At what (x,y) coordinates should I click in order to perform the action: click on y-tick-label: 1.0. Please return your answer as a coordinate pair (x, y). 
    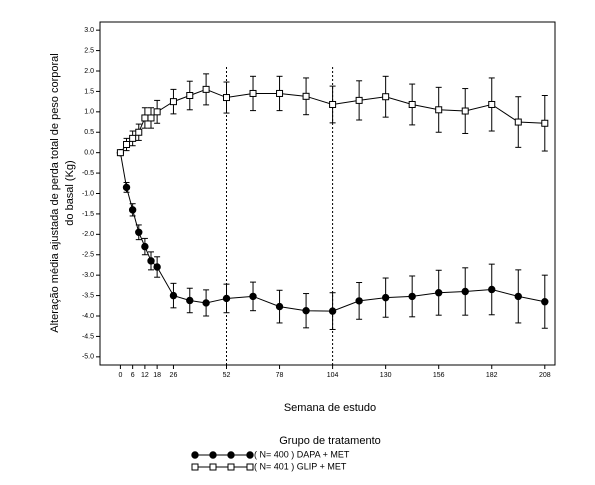
    Looking at the image, I should click on (89, 112).